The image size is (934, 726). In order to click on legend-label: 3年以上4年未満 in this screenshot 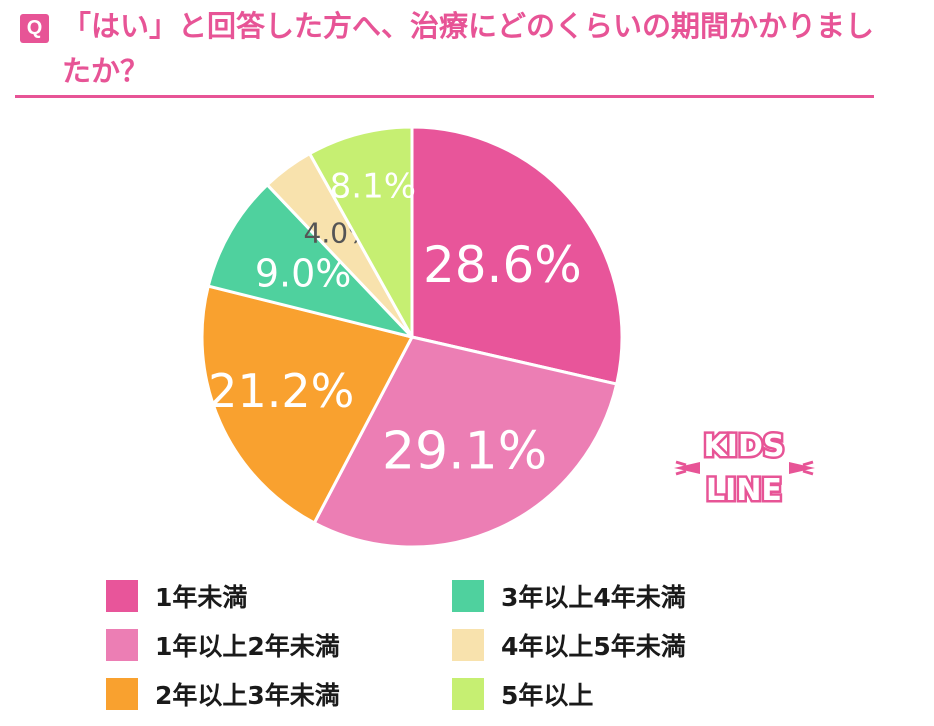, I will do `click(593, 597)`.